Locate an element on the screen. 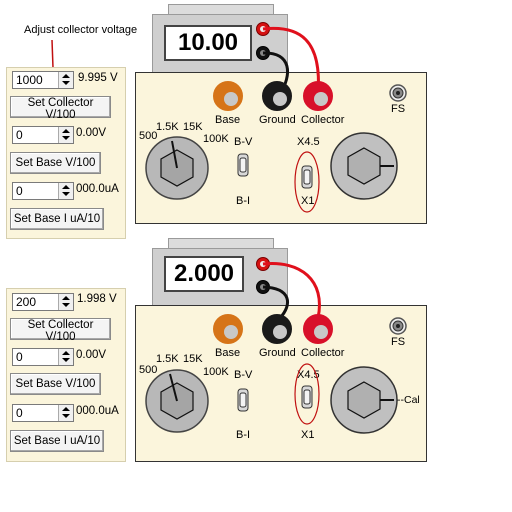  bottom-base-i-value: 000.0uA is located at coordinates (97, 411).